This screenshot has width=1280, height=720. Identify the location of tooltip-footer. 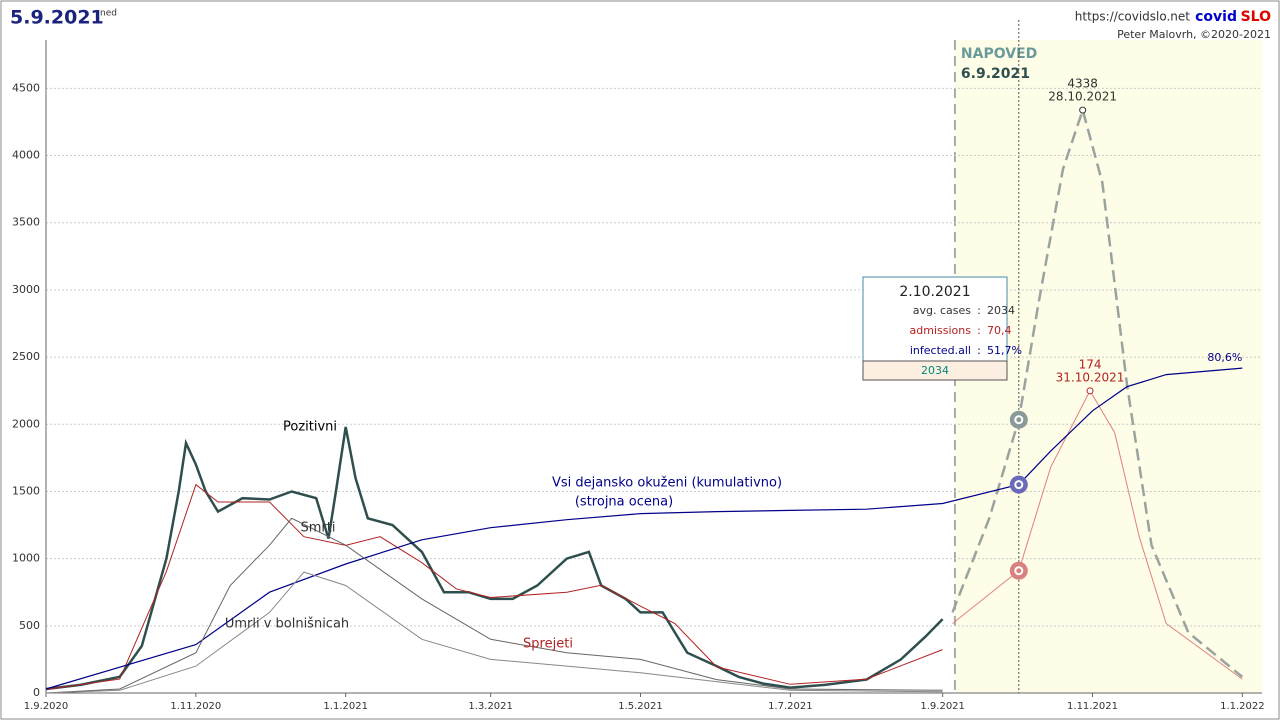
(935, 370).